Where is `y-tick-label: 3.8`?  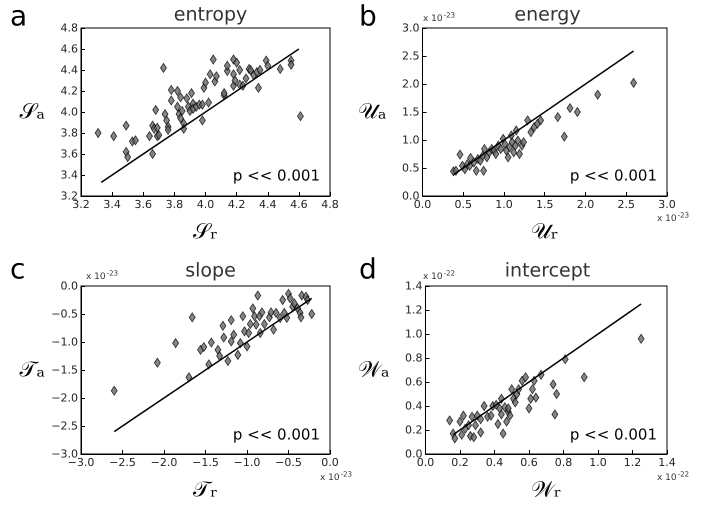 y-tick-label: 3.8 is located at coordinates (69, 133).